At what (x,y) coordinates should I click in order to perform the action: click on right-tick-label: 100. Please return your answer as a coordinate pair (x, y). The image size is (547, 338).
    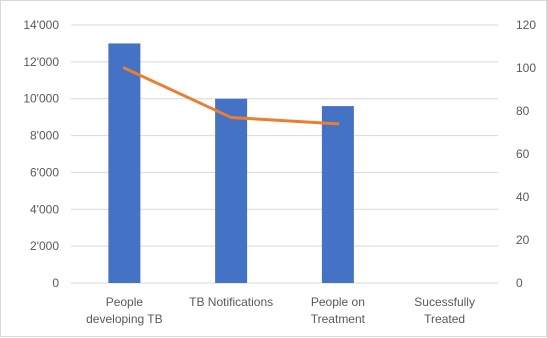
    Looking at the image, I should click on (526, 68).